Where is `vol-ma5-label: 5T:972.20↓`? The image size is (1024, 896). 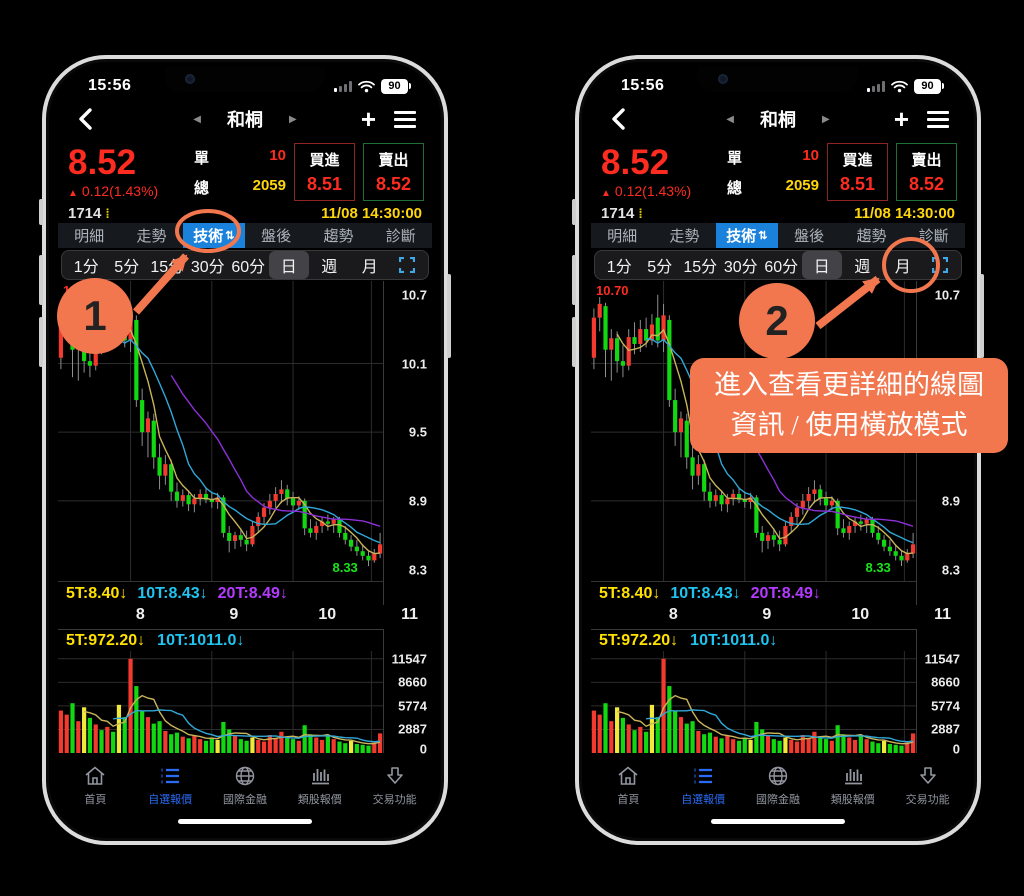
vol-ma5-label: 5T:972.20↓ is located at coordinates (639, 640).